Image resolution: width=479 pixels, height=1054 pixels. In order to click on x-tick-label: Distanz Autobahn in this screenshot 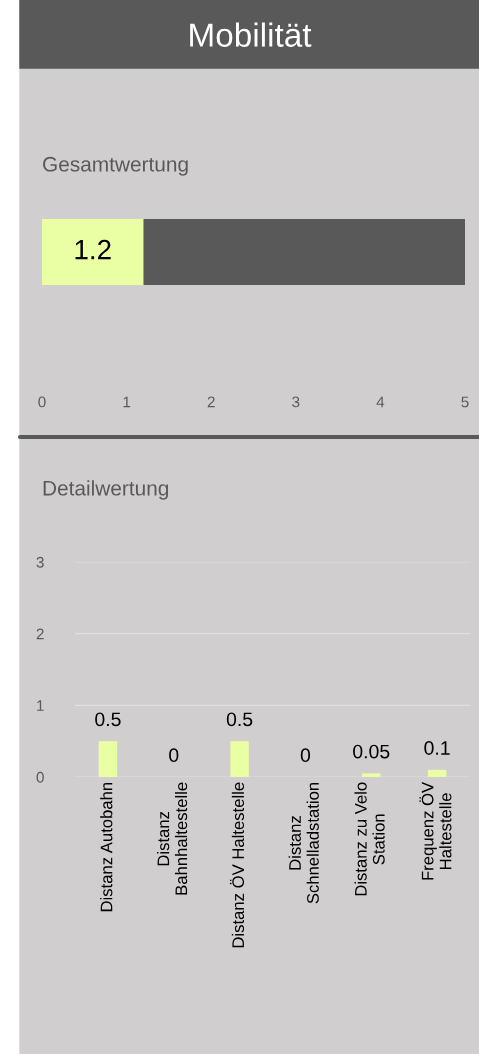, I will do `click(106, 847)`.